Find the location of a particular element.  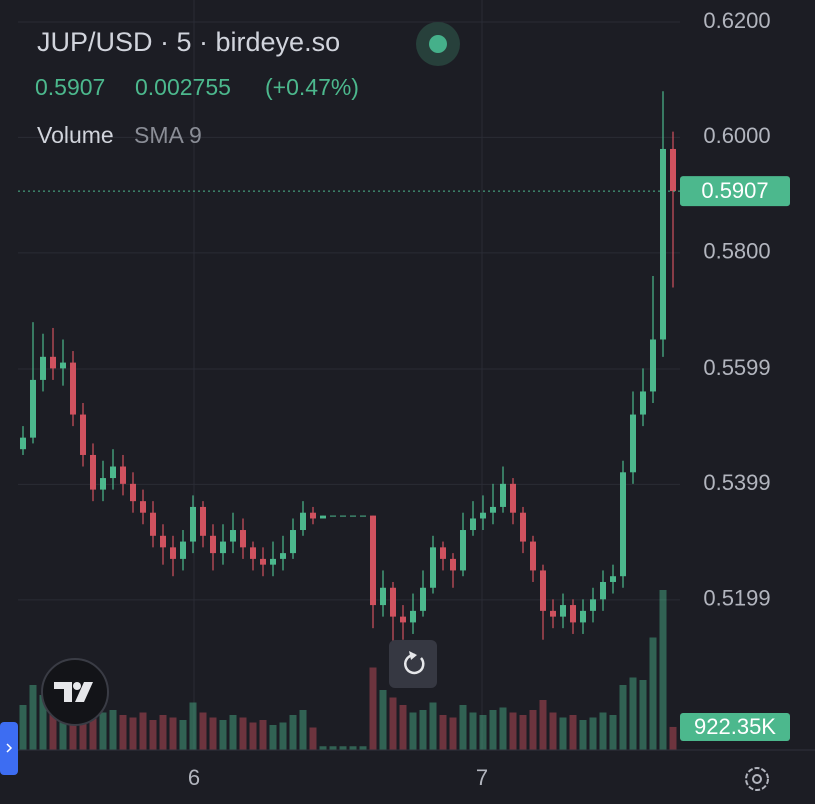

last-price-tag is located at coordinates (735, 191).